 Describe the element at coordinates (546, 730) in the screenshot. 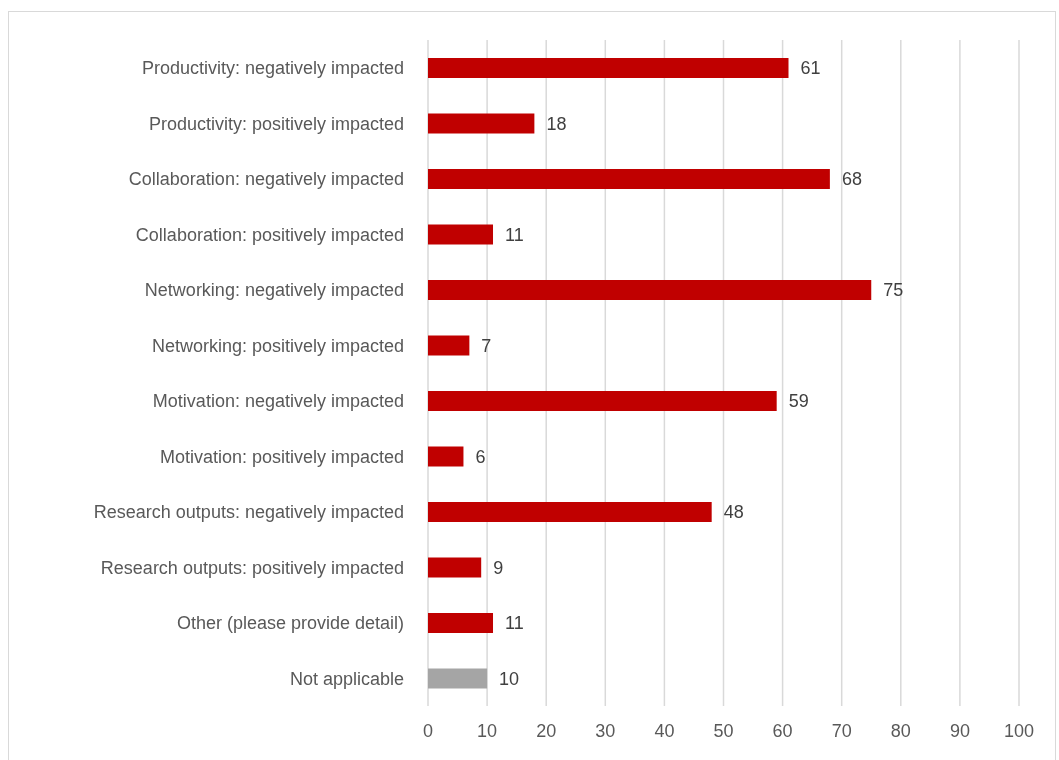

I see `x-tick-label: 20` at that location.